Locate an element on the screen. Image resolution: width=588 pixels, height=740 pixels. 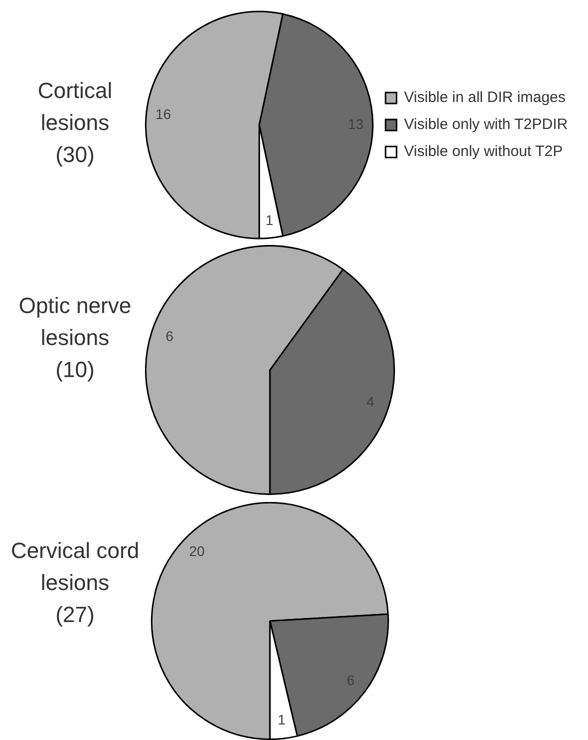
legend-label: Visible in all DIR images is located at coordinates (485, 97).